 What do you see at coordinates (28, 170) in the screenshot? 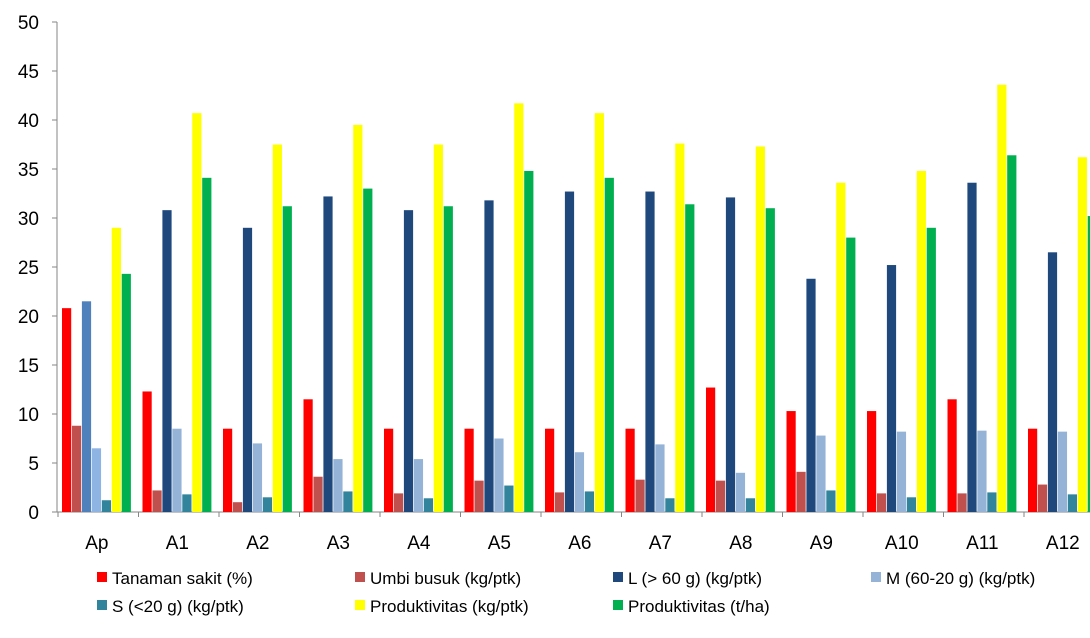
I see `y-tick-label: 35` at bounding box center [28, 170].